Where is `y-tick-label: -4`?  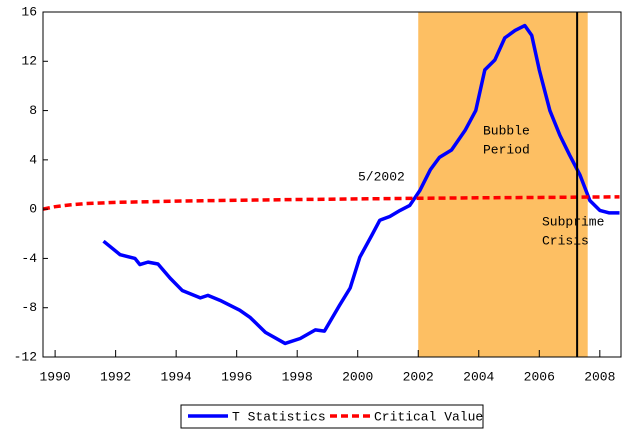 y-tick-label: -4 is located at coordinates (29, 258).